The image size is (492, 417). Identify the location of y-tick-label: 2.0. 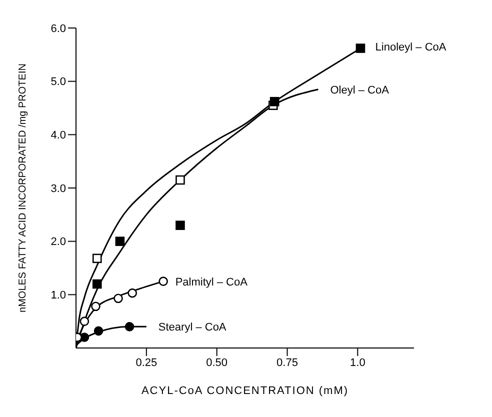
(58, 242).